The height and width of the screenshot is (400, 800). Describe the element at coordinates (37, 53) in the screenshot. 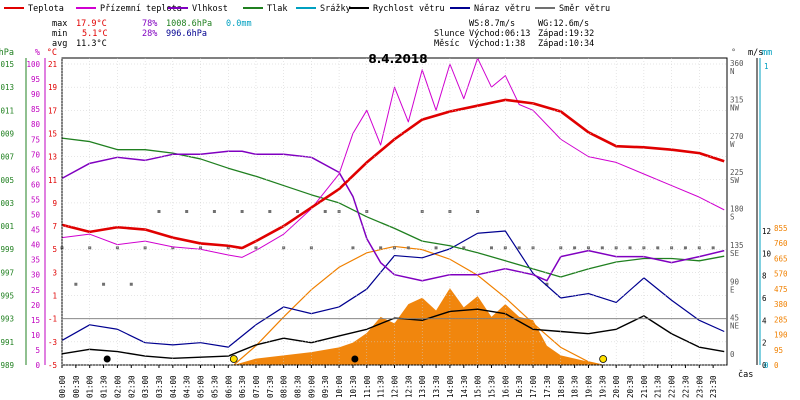

I see `axis-label-hum: %` at that location.